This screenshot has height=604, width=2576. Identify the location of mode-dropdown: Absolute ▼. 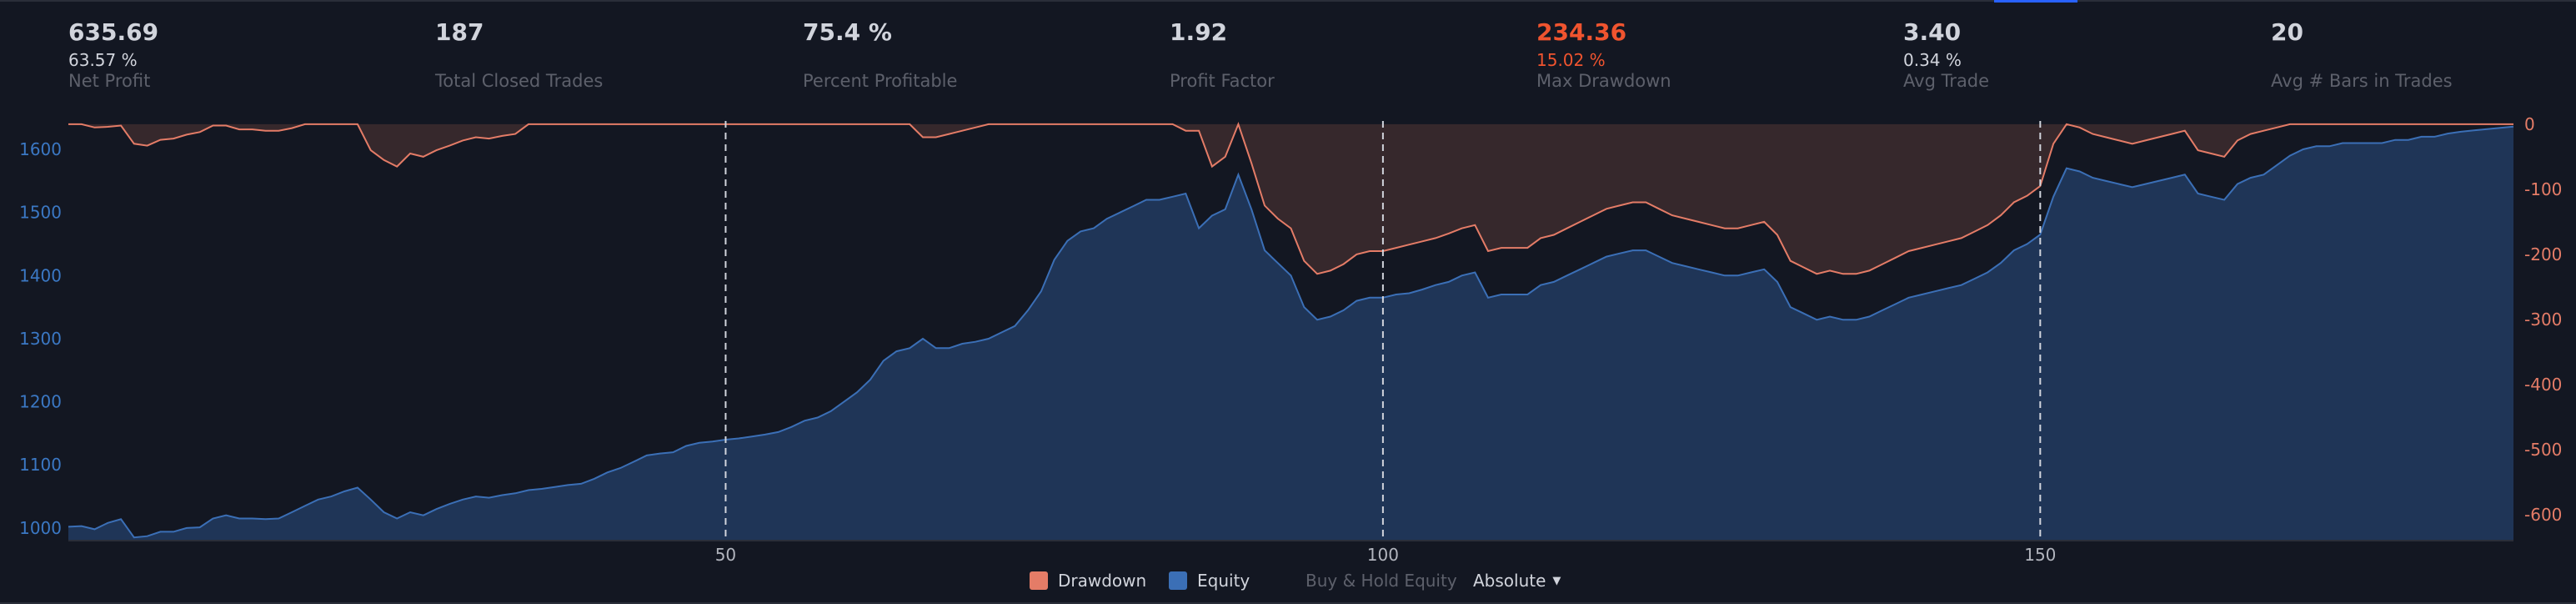
(1517, 581).